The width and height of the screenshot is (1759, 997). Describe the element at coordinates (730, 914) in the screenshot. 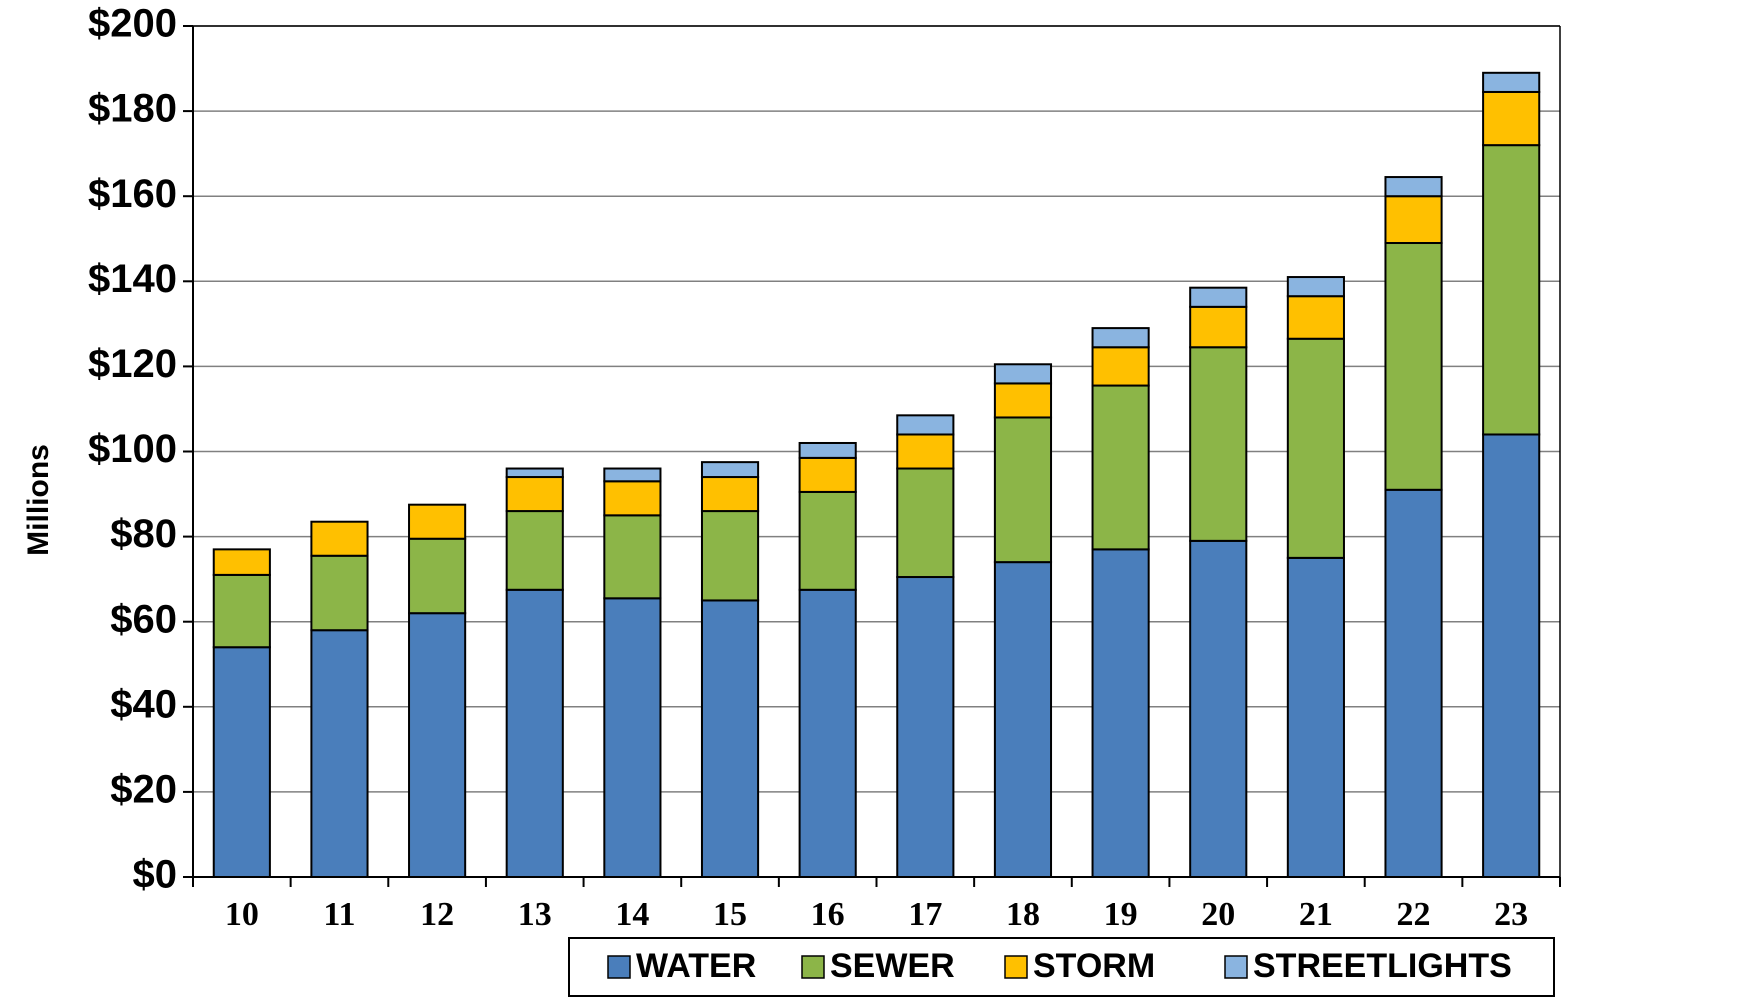

I see `x-tick-label: 15` at that location.